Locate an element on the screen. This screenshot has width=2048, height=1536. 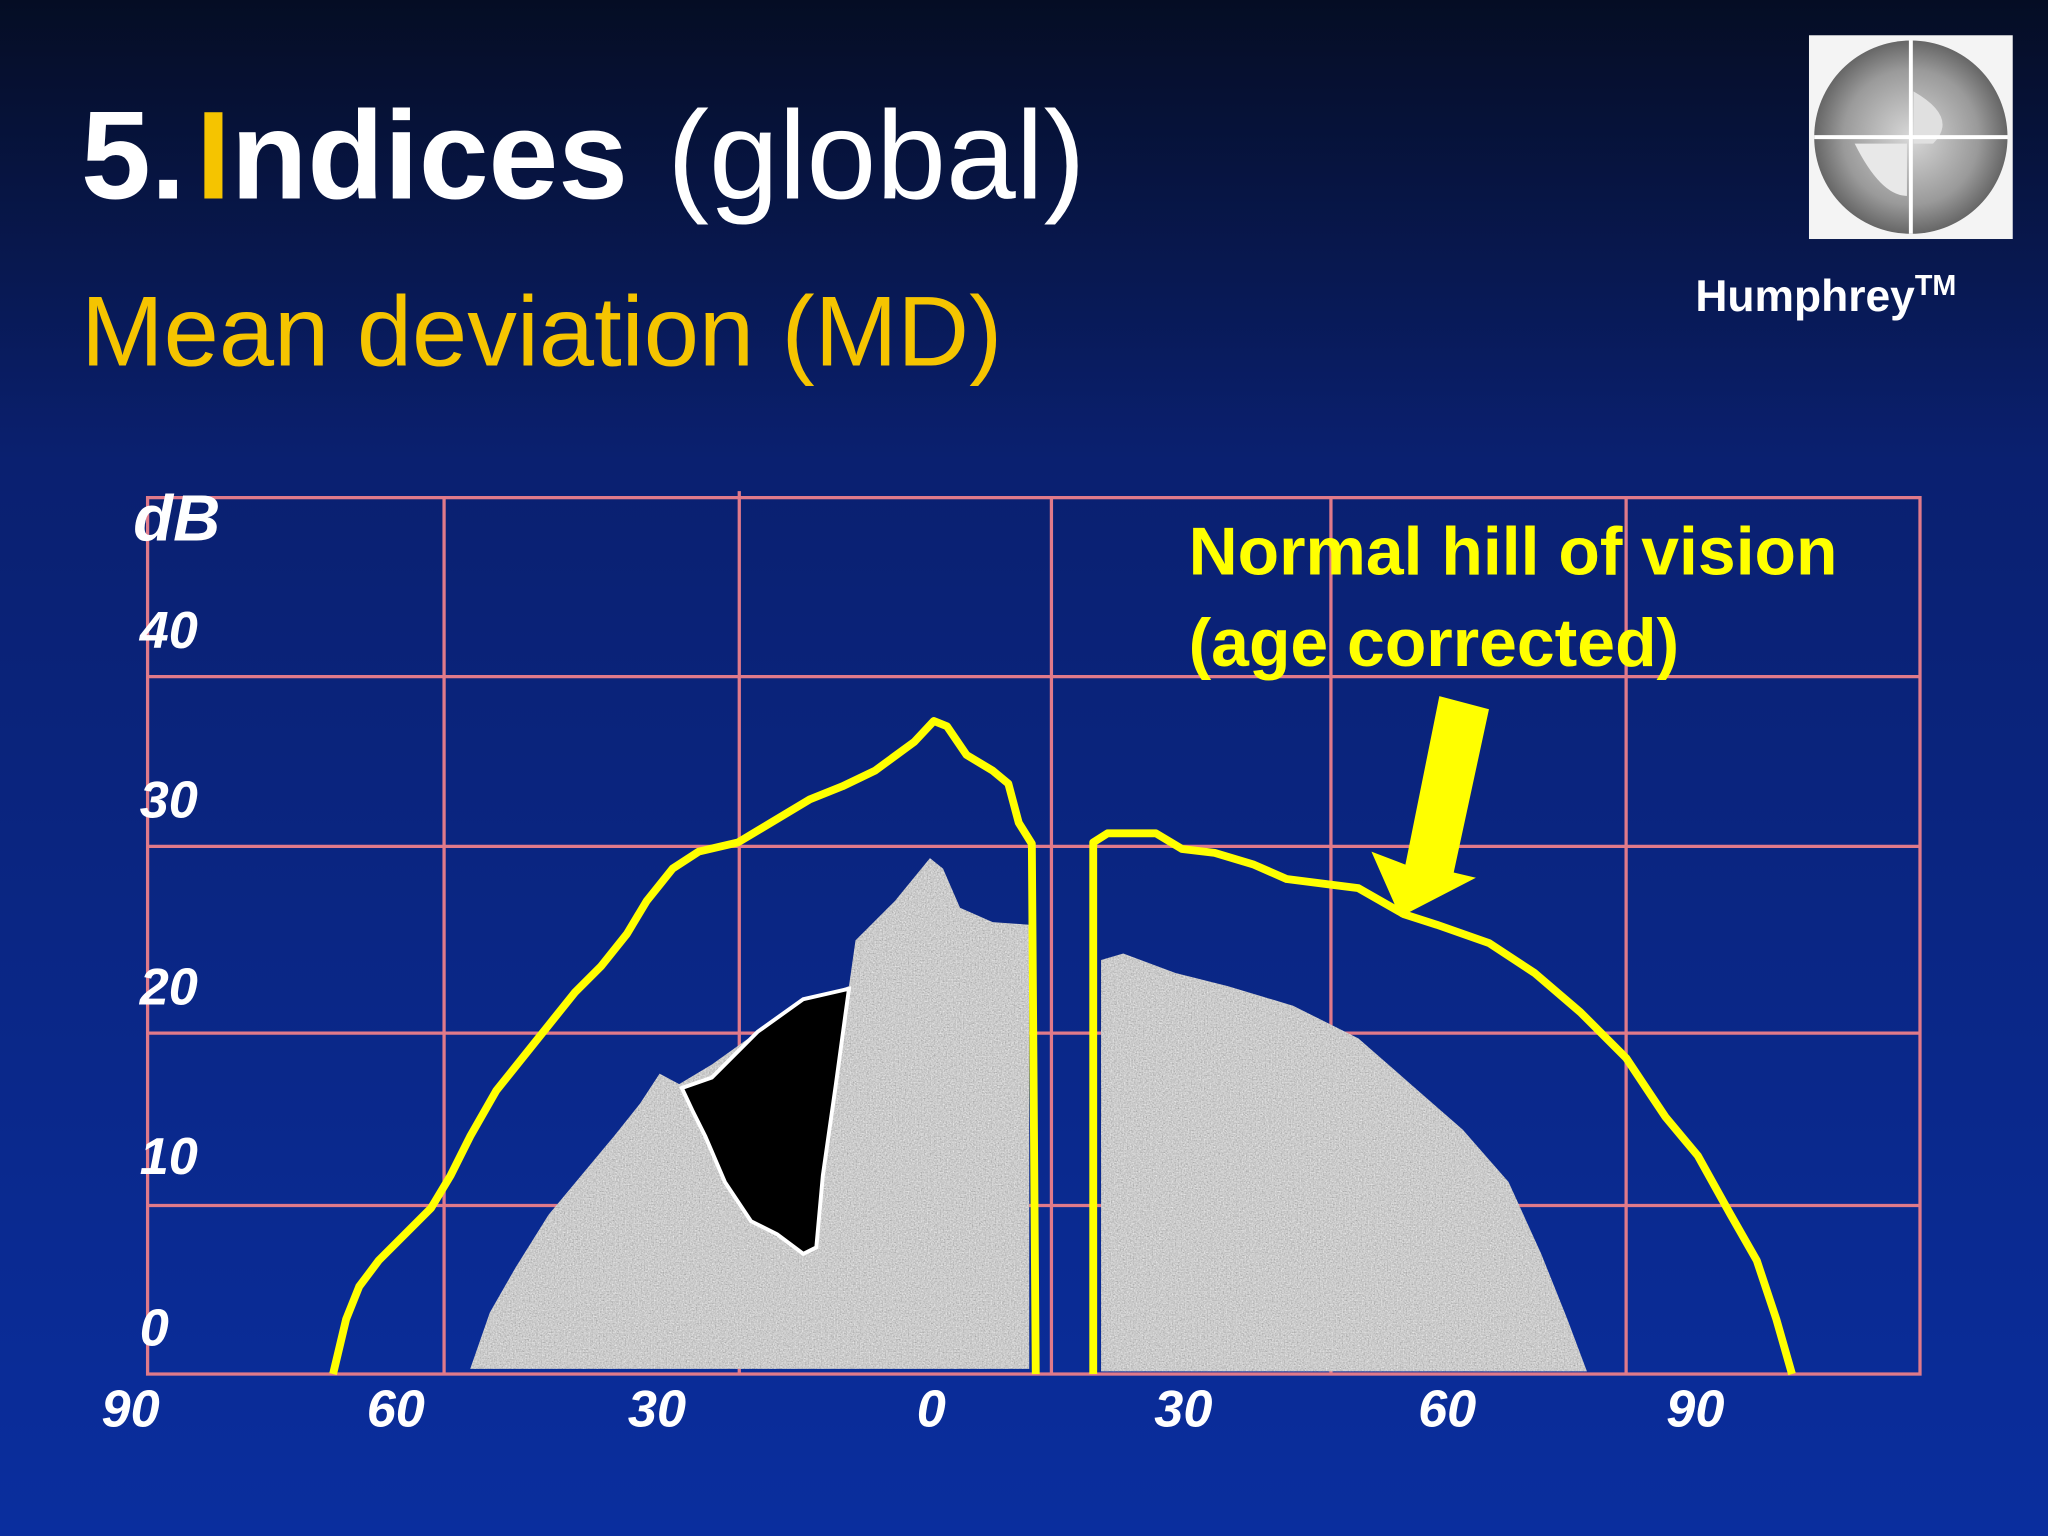
title: 5. Indices (global) is located at coordinates (583, 155).